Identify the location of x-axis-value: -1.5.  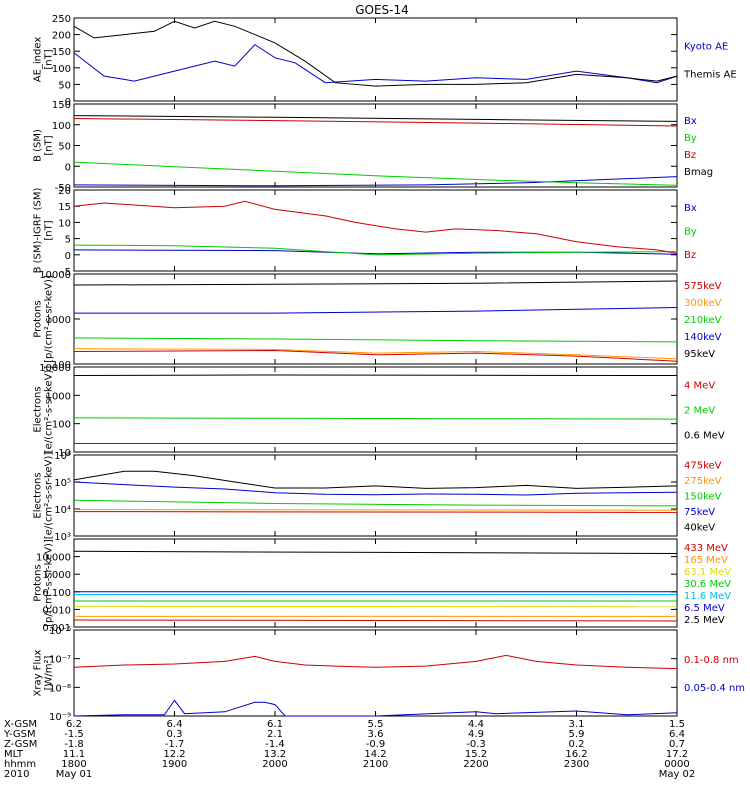
(74, 734).